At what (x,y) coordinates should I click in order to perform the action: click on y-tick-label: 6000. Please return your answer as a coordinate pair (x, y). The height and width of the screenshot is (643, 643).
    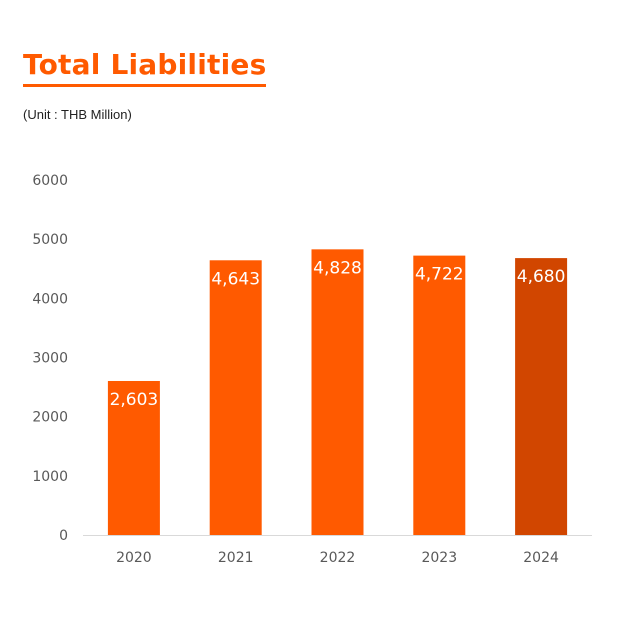
    Looking at the image, I should click on (50, 181).